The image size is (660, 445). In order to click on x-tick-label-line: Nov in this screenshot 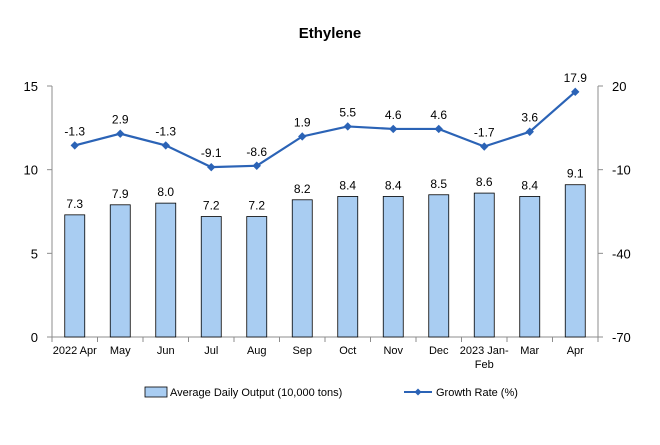, I will do `click(393, 351)`.